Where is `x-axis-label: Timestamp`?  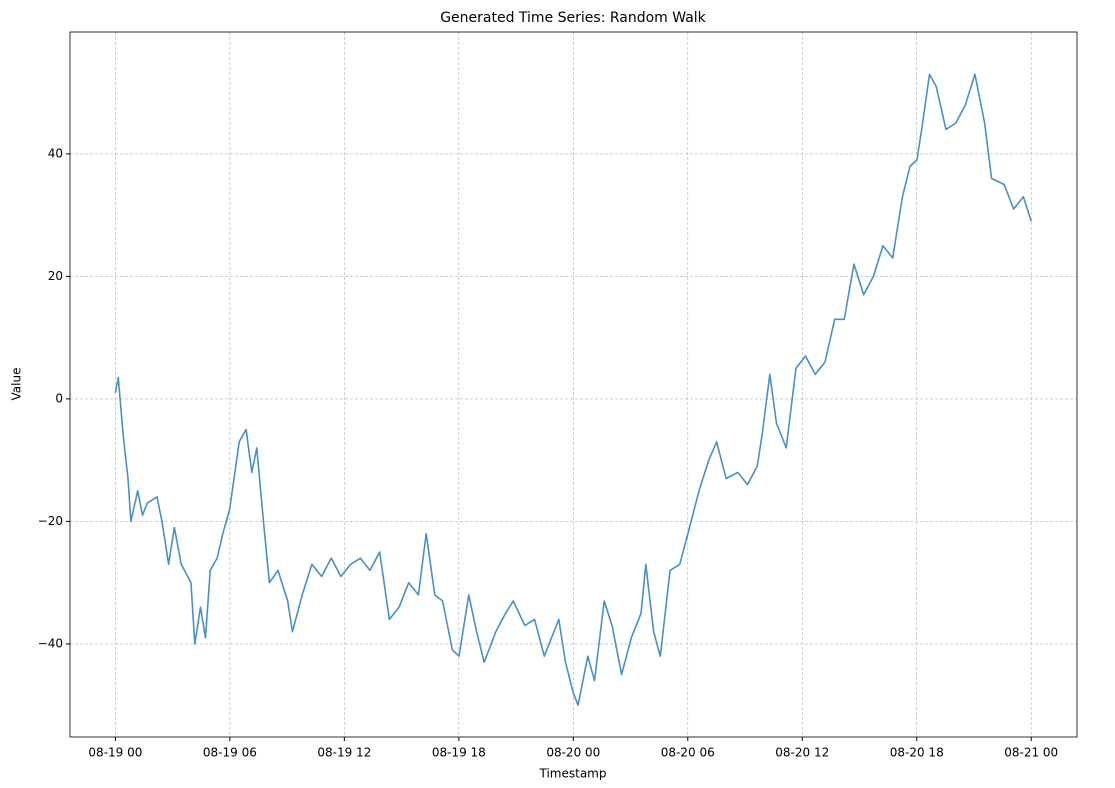
x-axis-label: Timestamp is located at coordinates (573, 774).